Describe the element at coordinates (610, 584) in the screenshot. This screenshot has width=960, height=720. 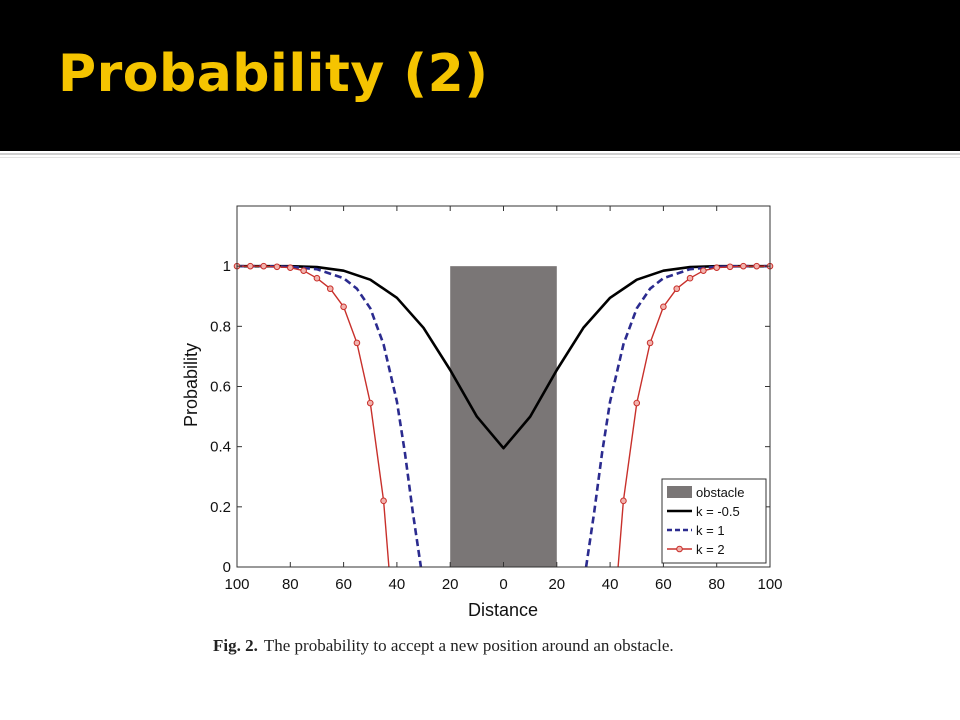
I see `x-tick-label-8: 40` at that location.